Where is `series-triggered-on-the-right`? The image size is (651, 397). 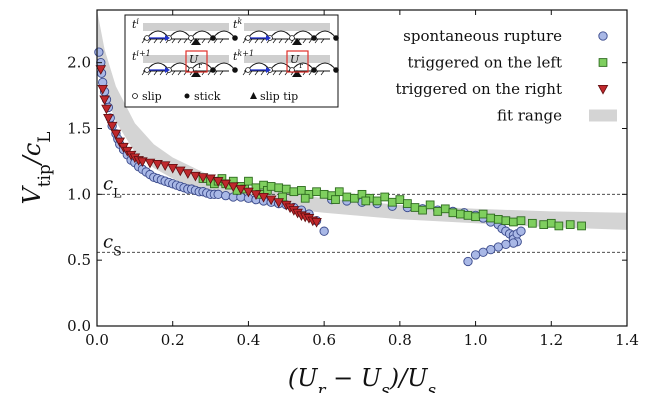
series-triggered-on-the-right is located at coordinates (208, 146).